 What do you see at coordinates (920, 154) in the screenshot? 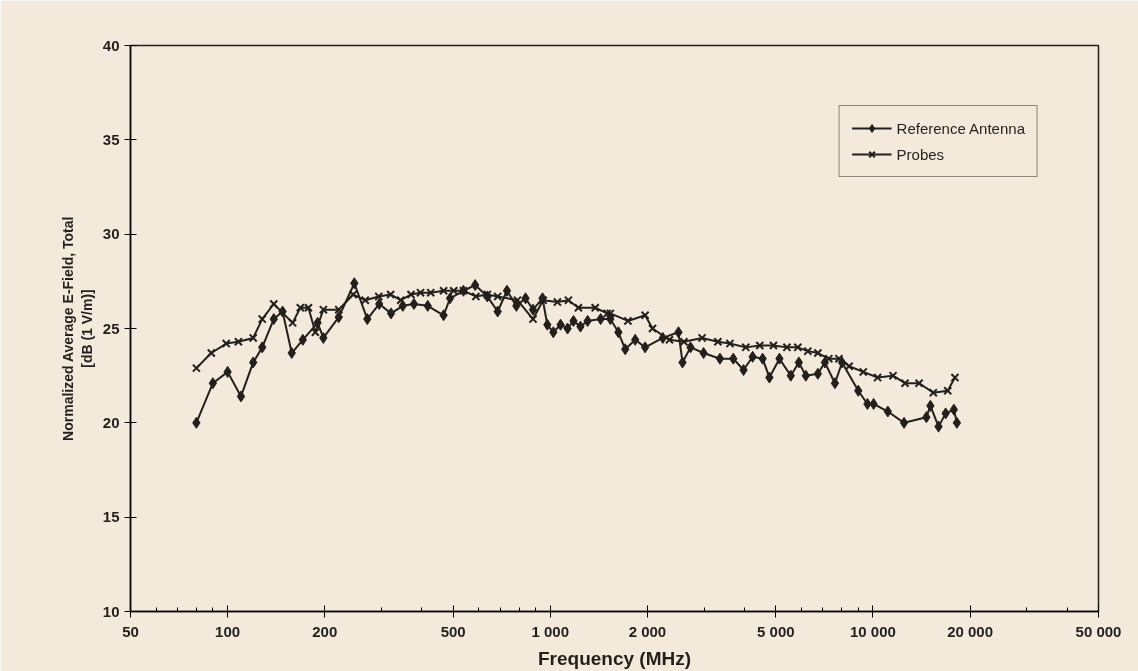
I see `legend-label: Probes` at bounding box center [920, 154].